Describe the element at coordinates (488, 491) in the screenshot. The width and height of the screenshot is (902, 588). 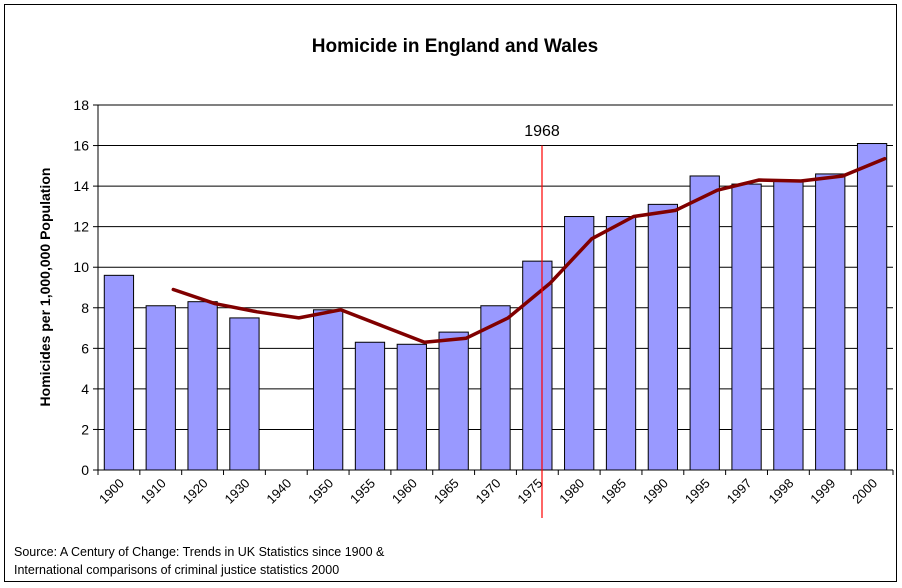
I see `x-tick-label: 1970` at that location.